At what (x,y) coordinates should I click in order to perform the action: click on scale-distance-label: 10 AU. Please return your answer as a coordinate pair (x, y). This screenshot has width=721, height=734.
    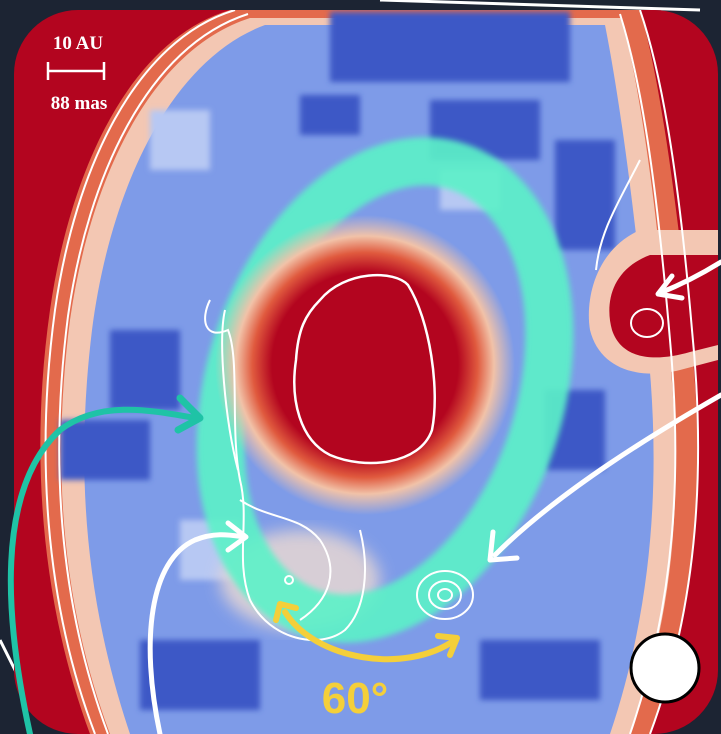
    Looking at the image, I should click on (78, 43).